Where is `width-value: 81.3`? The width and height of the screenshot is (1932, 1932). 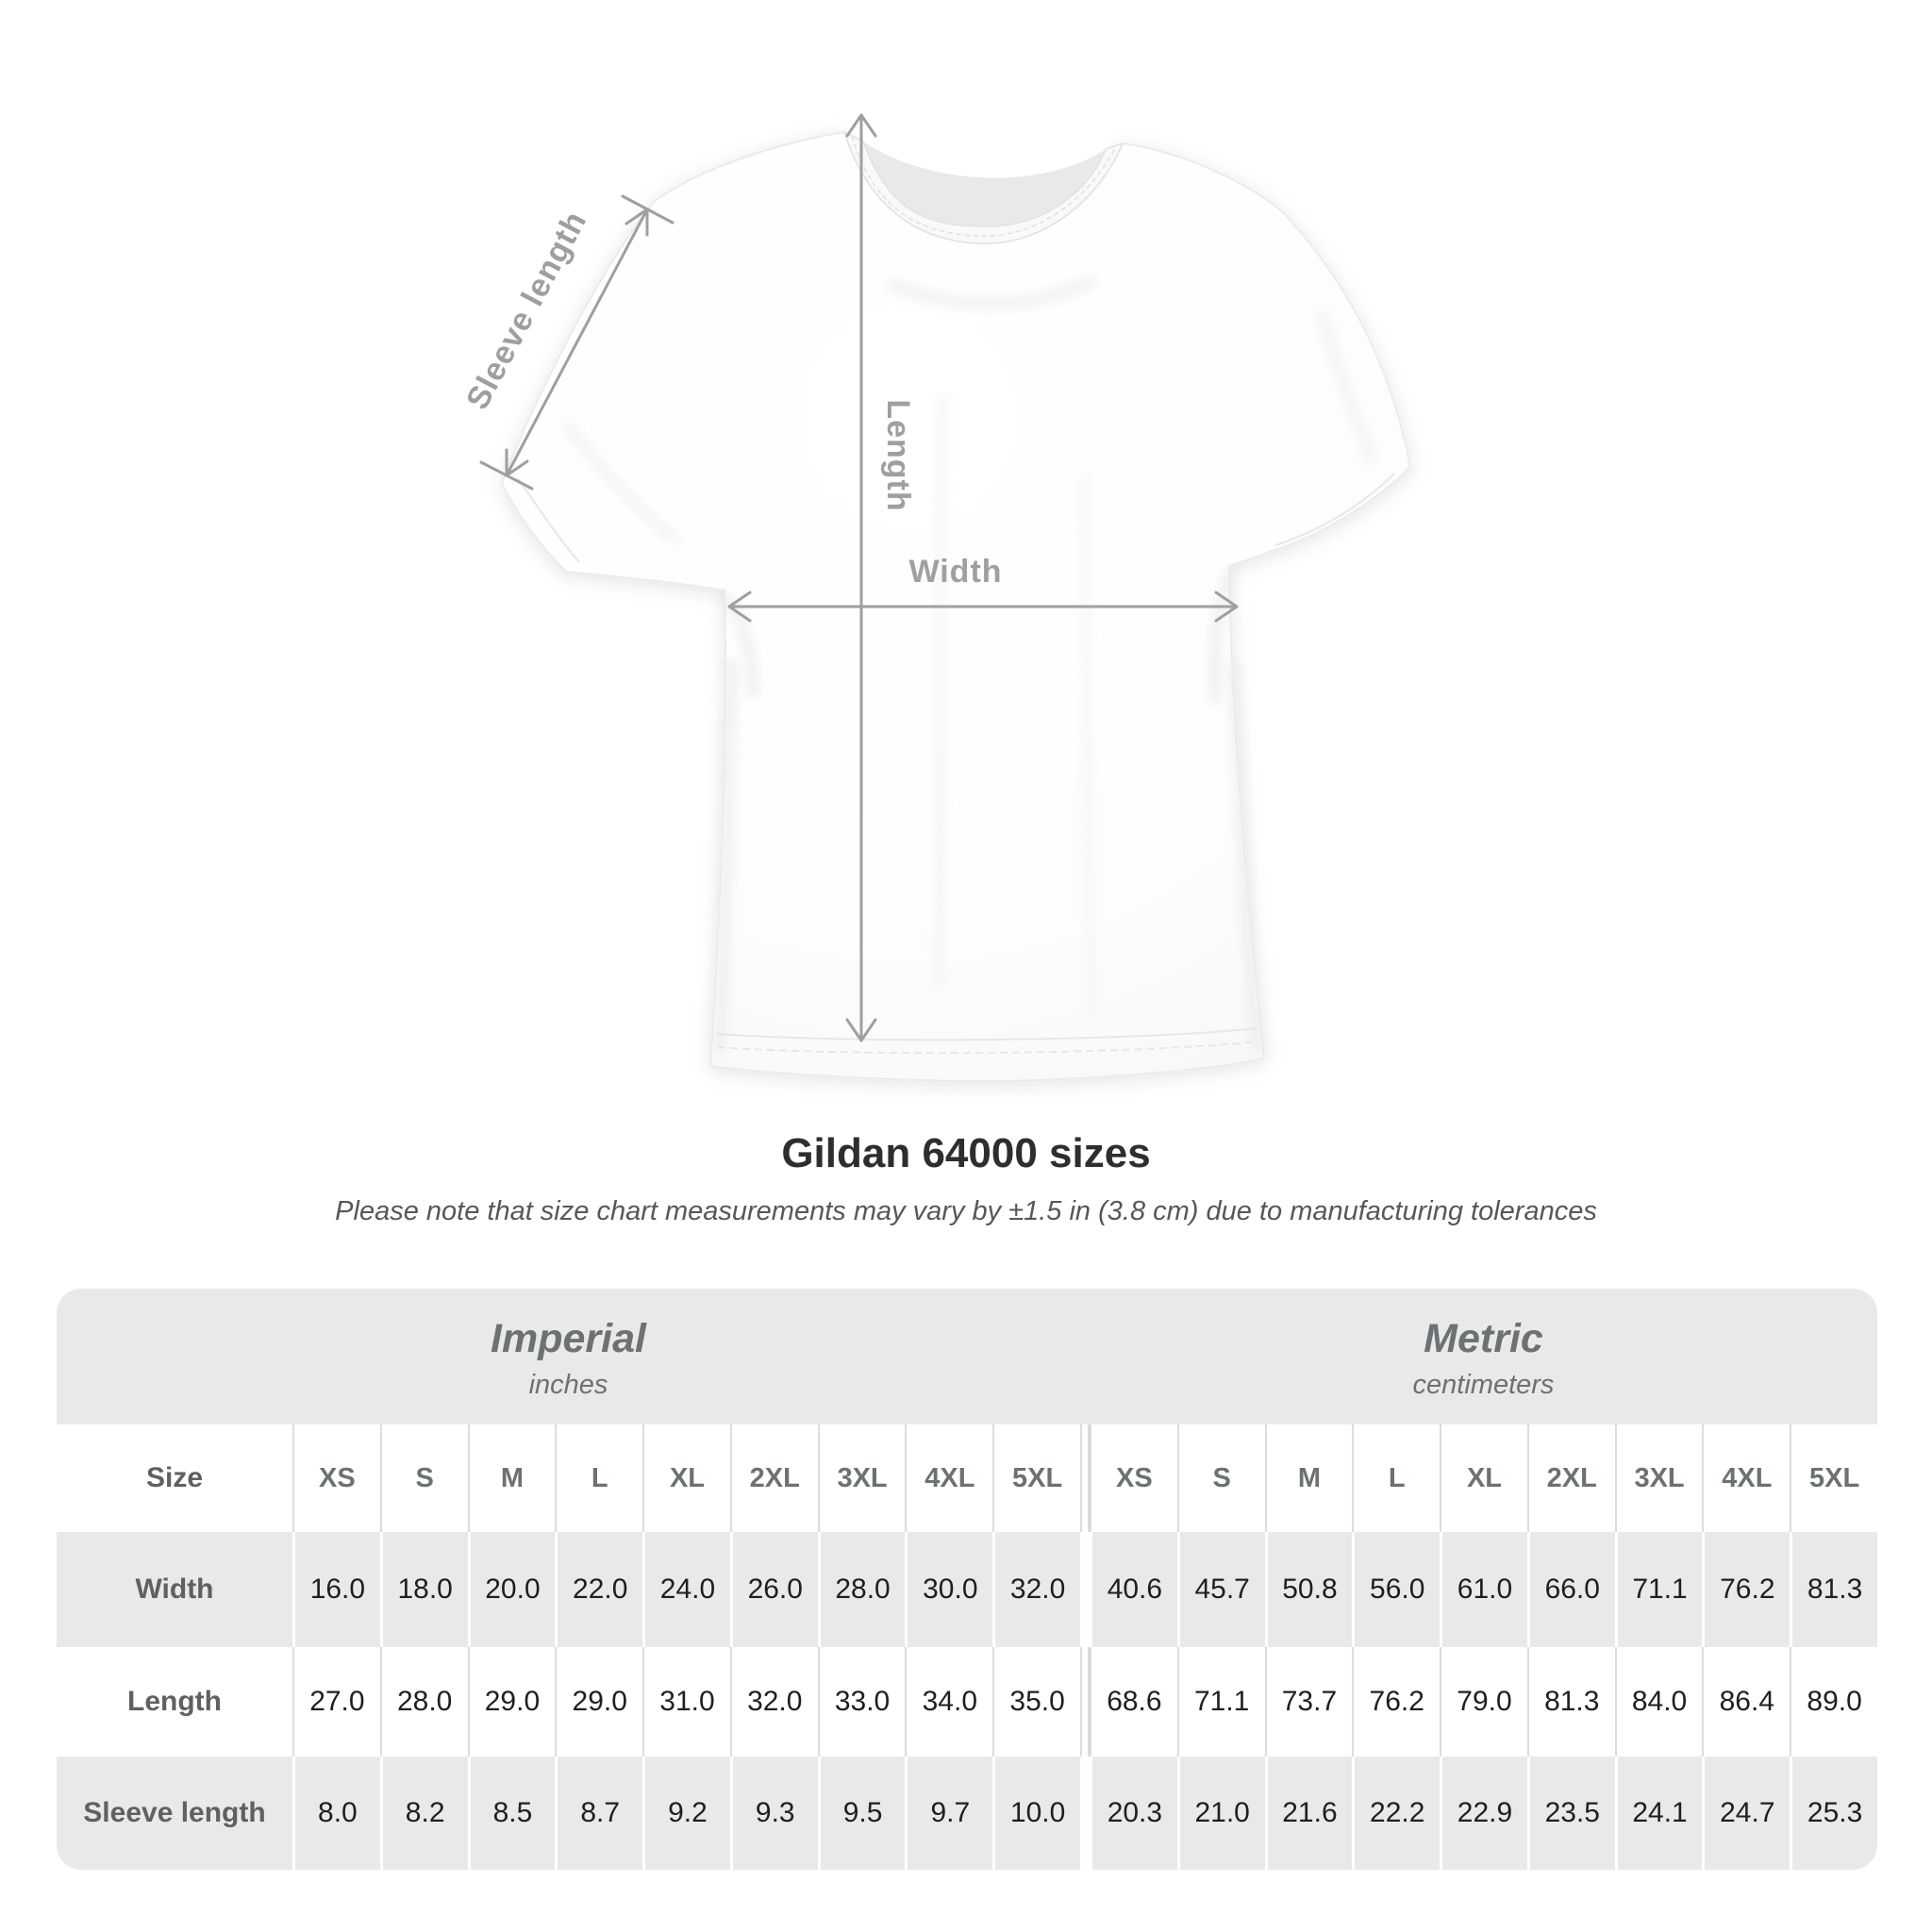 width-value: 81.3 is located at coordinates (1834, 1589).